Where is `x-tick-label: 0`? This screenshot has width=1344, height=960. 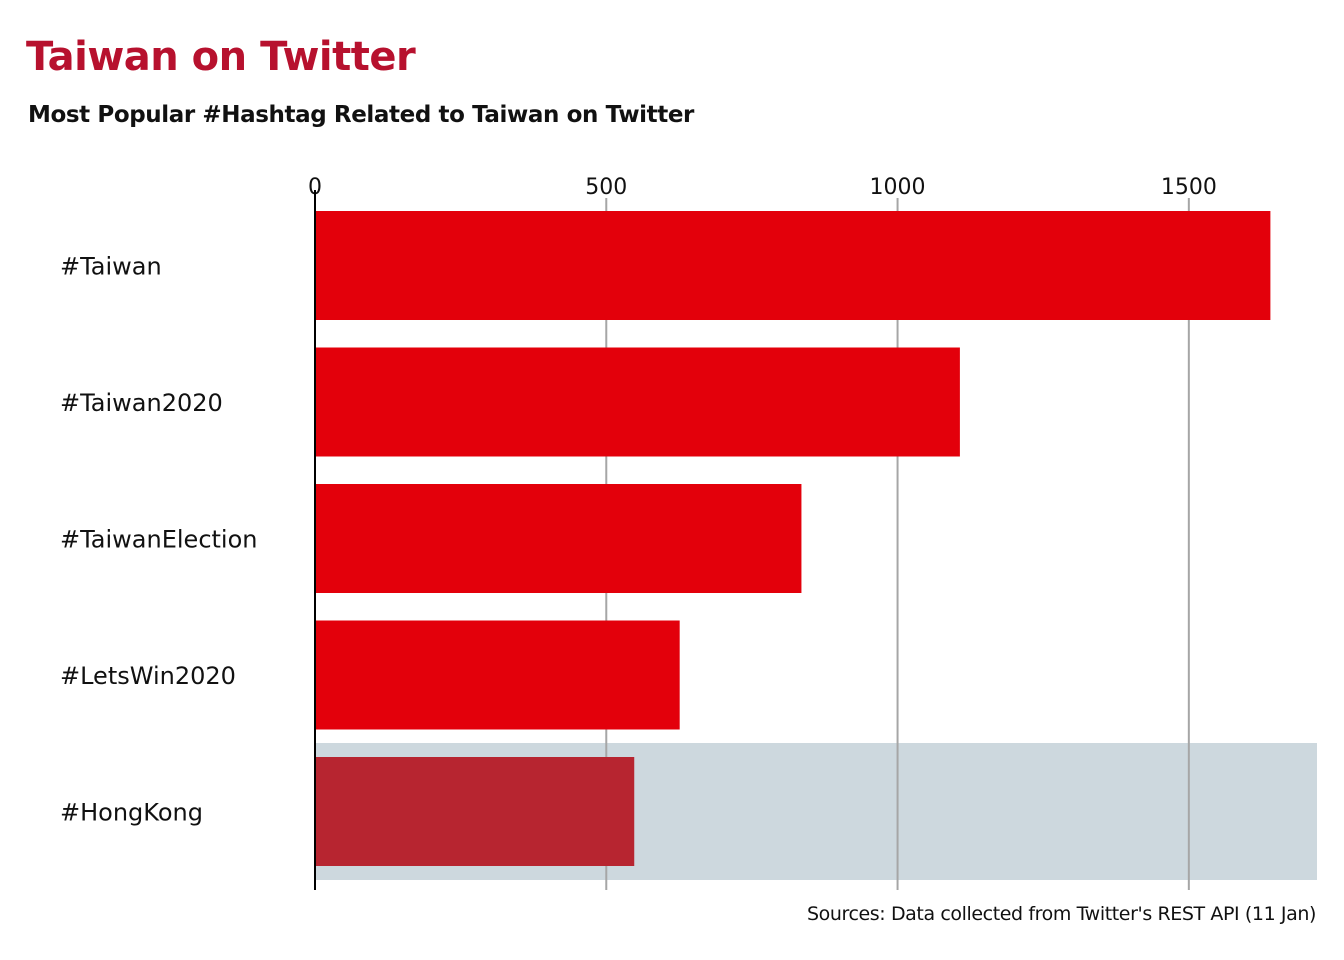 x-tick-label: 0 is located at coordinates (315, 187).